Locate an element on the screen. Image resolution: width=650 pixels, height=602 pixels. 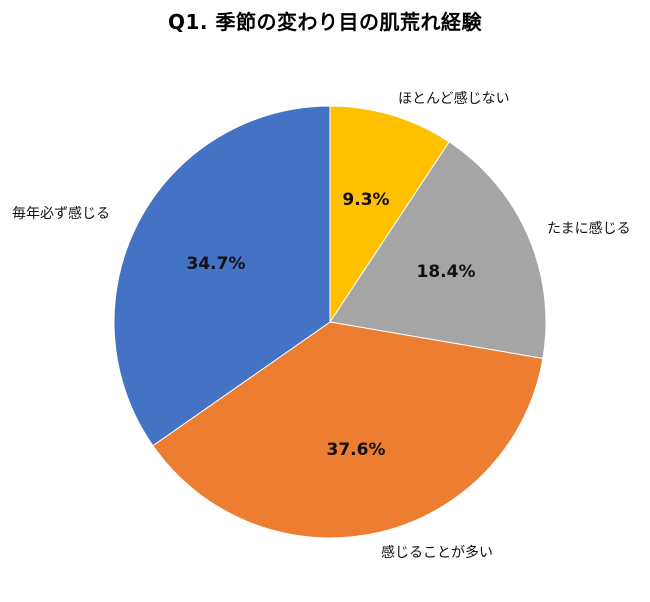
category-label-every-year: 毎年必ず感じる is located at coordinates (61, 214).